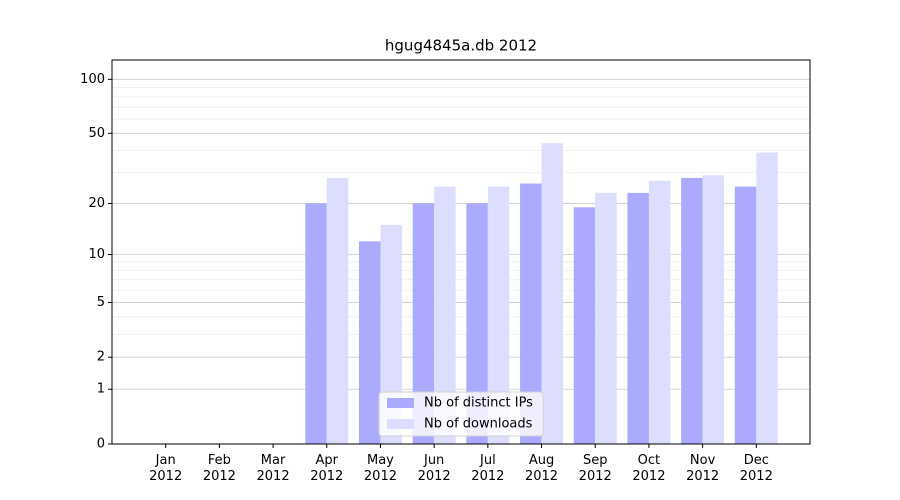 The height and width of the screenshot is (500, 900). Describe the element at coordinates (478, 403) in the screenshot. I see `legend-label: Nb of distinct IPs` at that location.